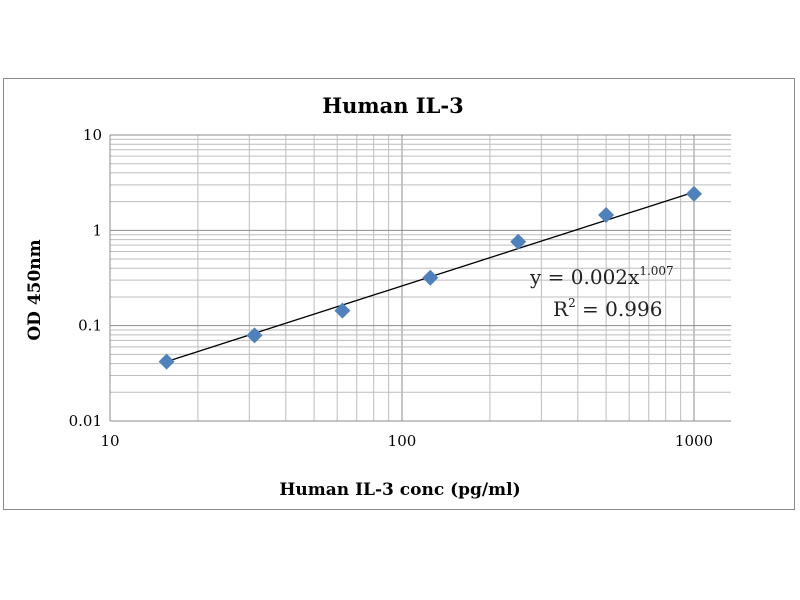 Image resolution: width=800 pixels, height=600 pixels. Describe the element at coordinates (694, 441) in the screenshot. I see `x-tick-label: 1000` at that location.